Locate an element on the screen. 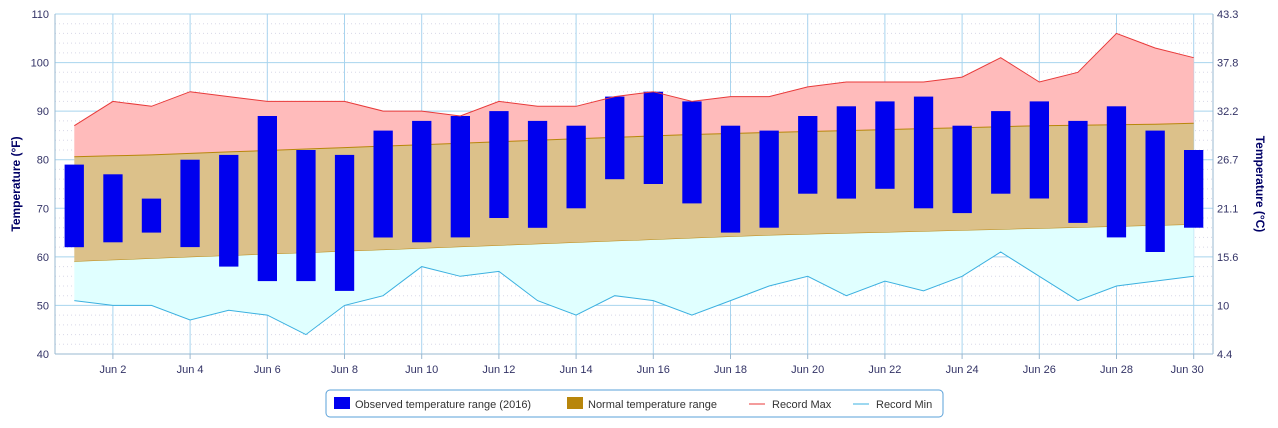  x-tick-label: Jun 6 is located at coordinates (267, 370).